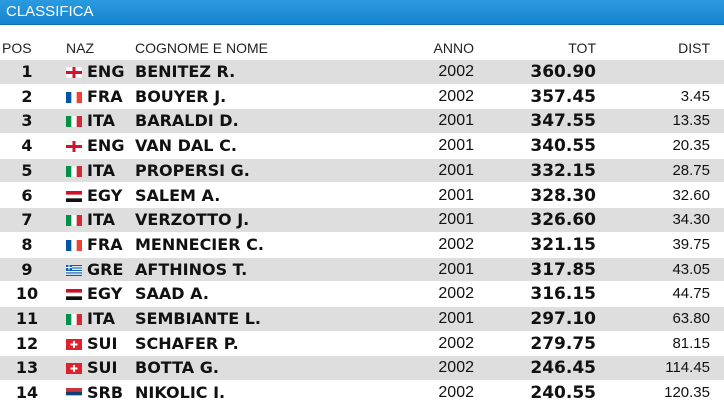 Image resolution: width=724 pixels, height=420 pixels. I want to click on cell-tot: 347.55, so click(563, 121).